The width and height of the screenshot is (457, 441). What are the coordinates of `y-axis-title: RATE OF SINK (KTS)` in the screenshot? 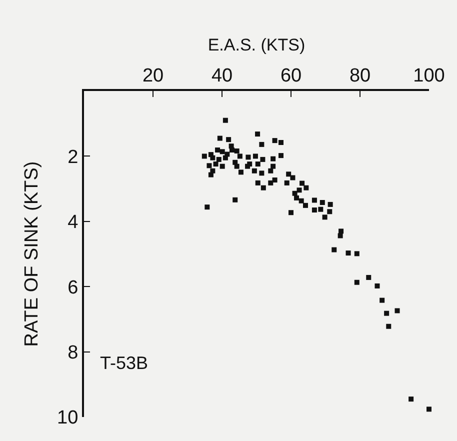 It's located at (31, 254).